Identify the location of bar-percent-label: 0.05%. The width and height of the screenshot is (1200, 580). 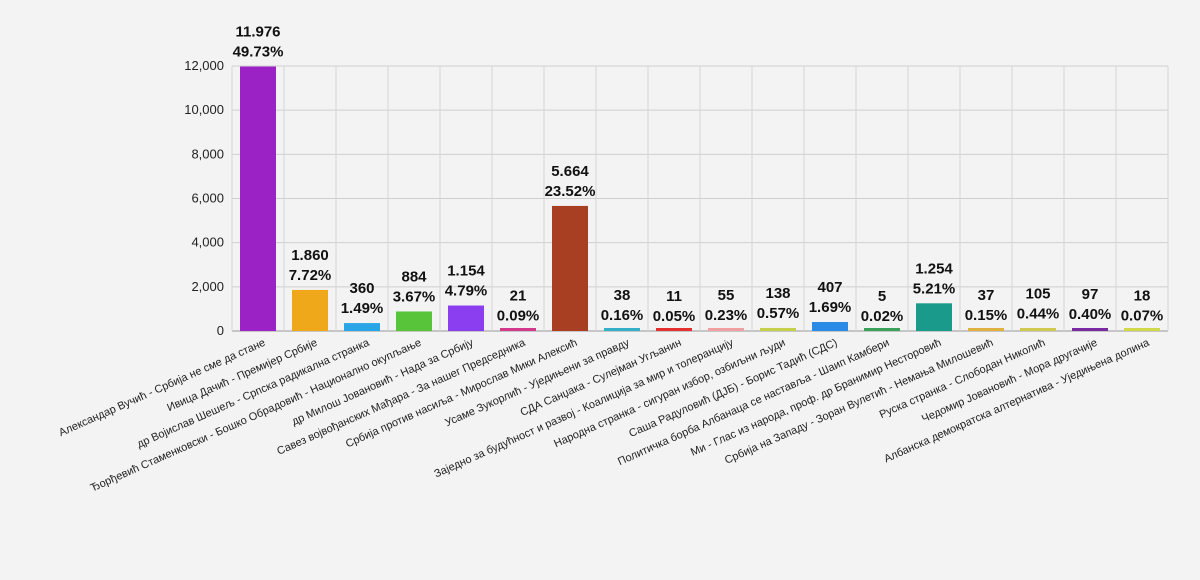
(674, 316).